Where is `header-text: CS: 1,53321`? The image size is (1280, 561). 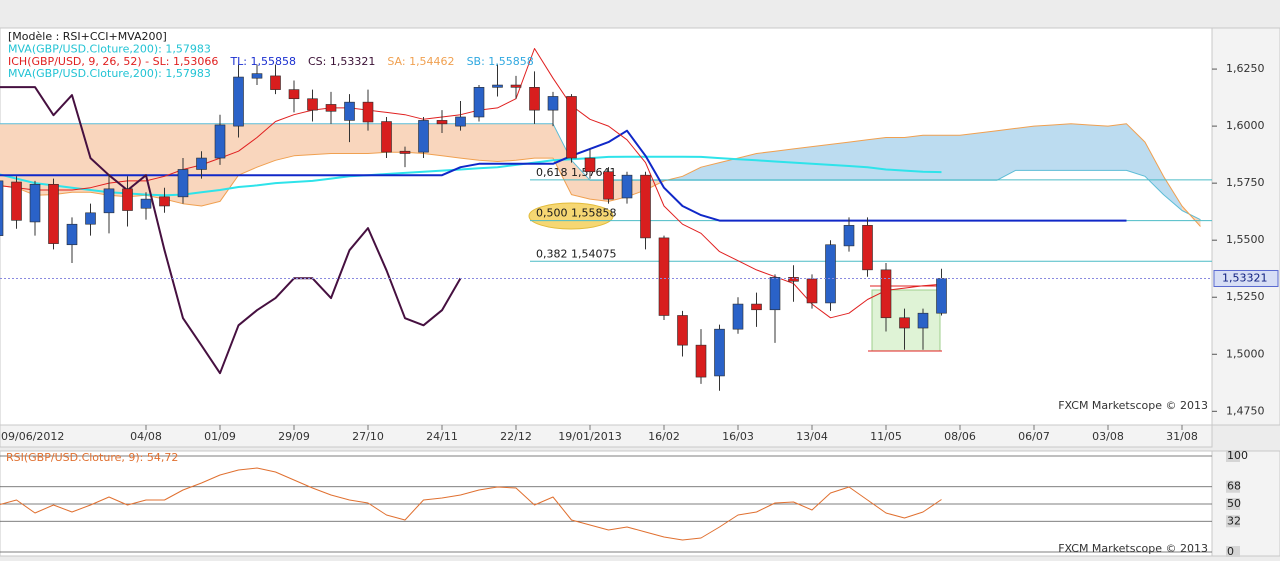
header-text: CS: 1,53321 is located at coordinates (341, 61).